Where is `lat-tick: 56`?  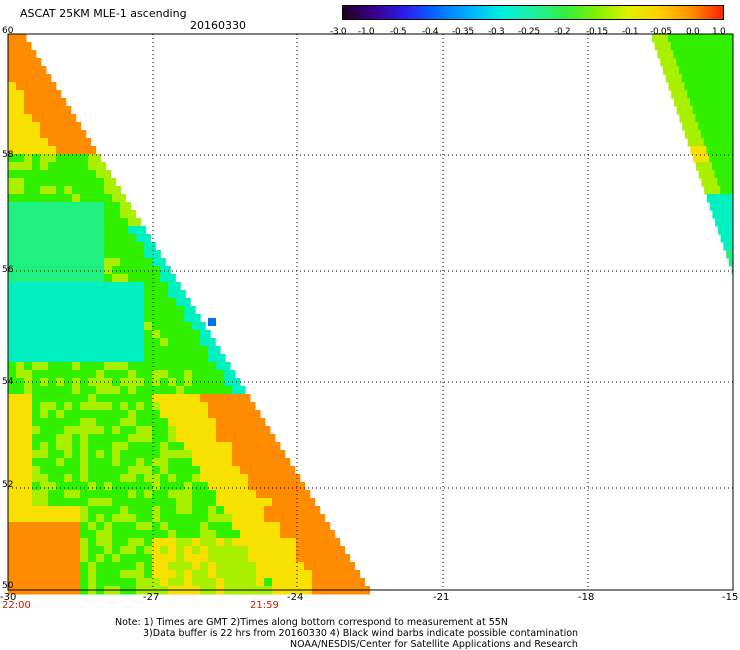
lat-tick: 56 is located at coordinates (8, 270).